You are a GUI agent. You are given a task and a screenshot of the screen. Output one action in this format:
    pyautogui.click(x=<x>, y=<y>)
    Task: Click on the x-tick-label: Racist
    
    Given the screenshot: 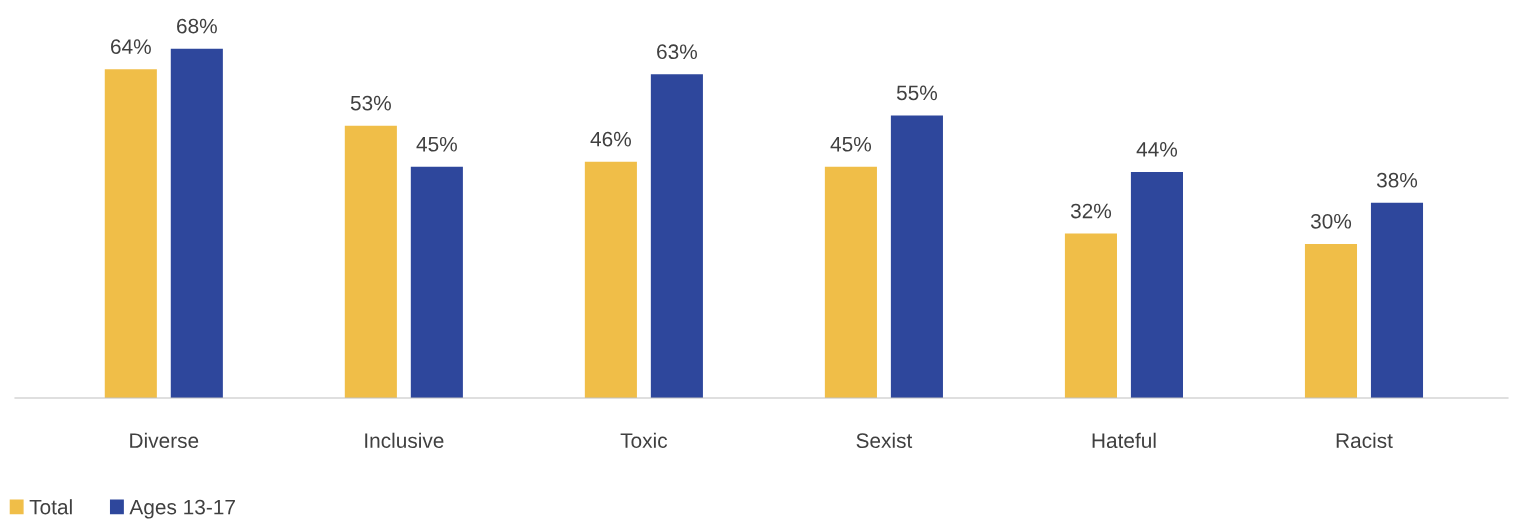 What is the action you would take?
    pyautogui.click(x=1364, y=440)
    